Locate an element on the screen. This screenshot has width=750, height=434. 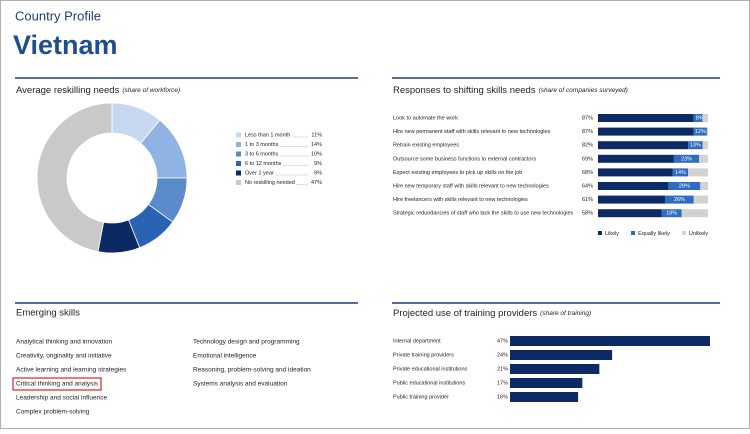
skill: Reasoning, problem-solving and ideation is located at coordinates (252, 370).